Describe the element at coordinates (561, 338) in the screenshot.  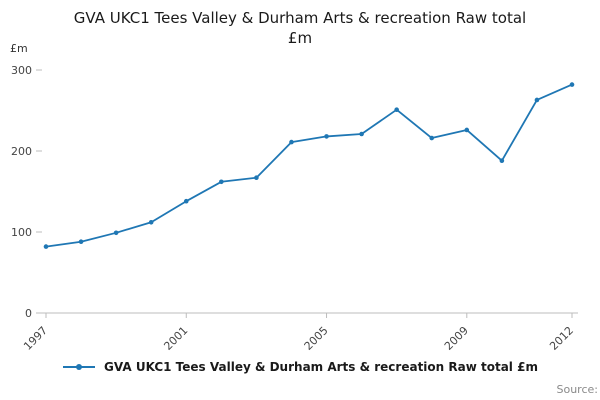
I see `x-tick-label: 2012` at that location.